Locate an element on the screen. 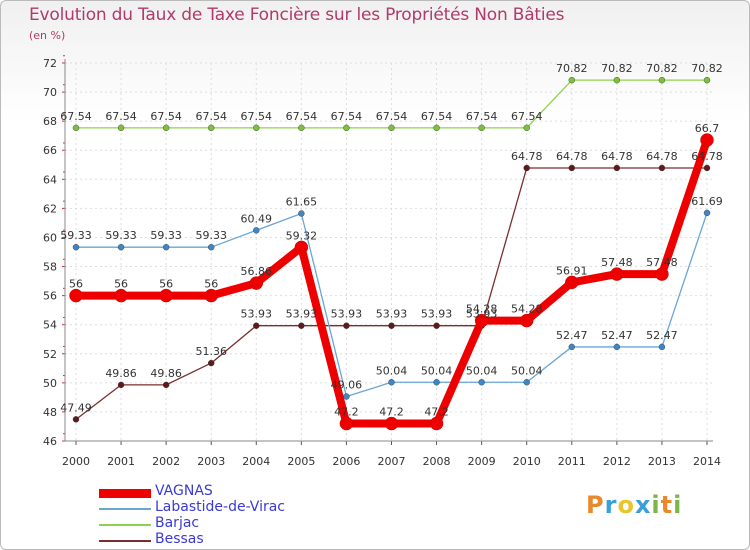 The width and height of the screenshot is (750, 550). x-tick-label: 2007 is located at coordinates (392, 461).